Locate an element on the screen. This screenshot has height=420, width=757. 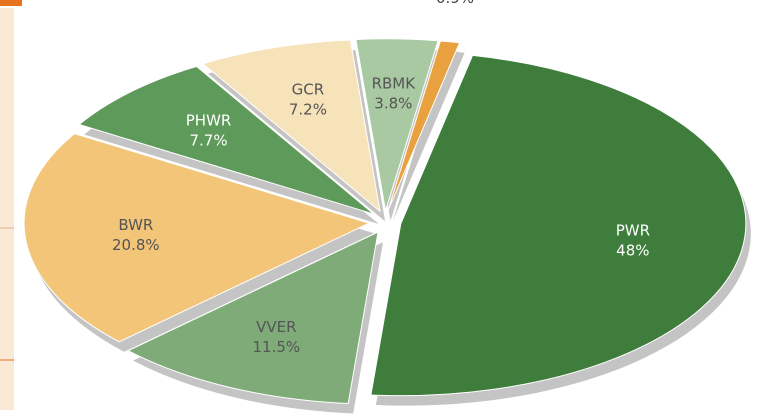
slice-value-label: 48% is located at coordinates (632, 250).